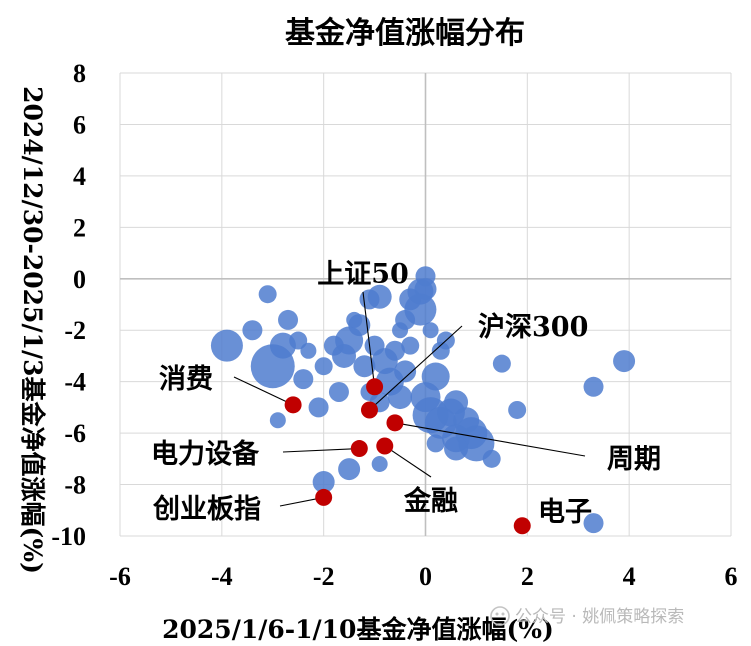 This screenshot has height=646, width=751. I want to click on y-tick-label: 2, so click(79, 227).